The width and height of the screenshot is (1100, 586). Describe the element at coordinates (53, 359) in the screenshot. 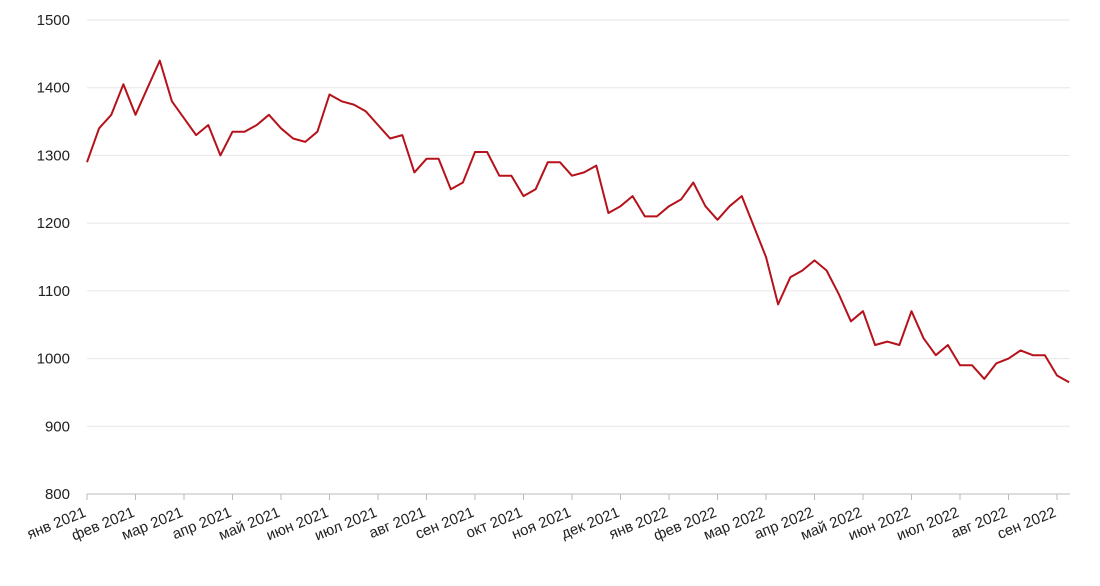

I see `y-tick-label: 1000` at that location.